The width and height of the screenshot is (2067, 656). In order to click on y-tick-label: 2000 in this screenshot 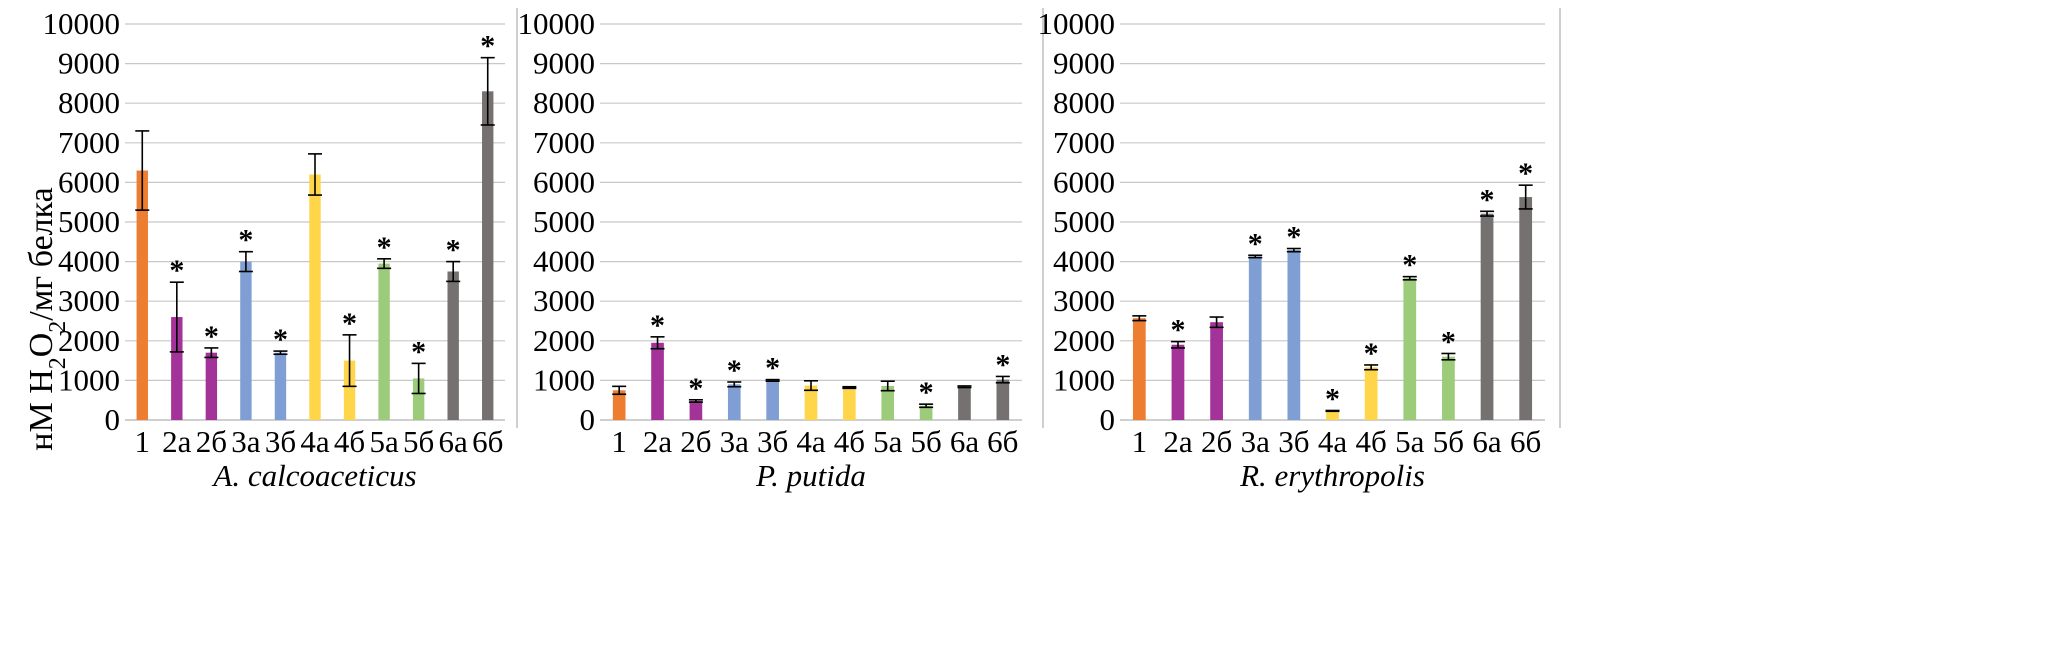, I will do `click(564, 340)`.